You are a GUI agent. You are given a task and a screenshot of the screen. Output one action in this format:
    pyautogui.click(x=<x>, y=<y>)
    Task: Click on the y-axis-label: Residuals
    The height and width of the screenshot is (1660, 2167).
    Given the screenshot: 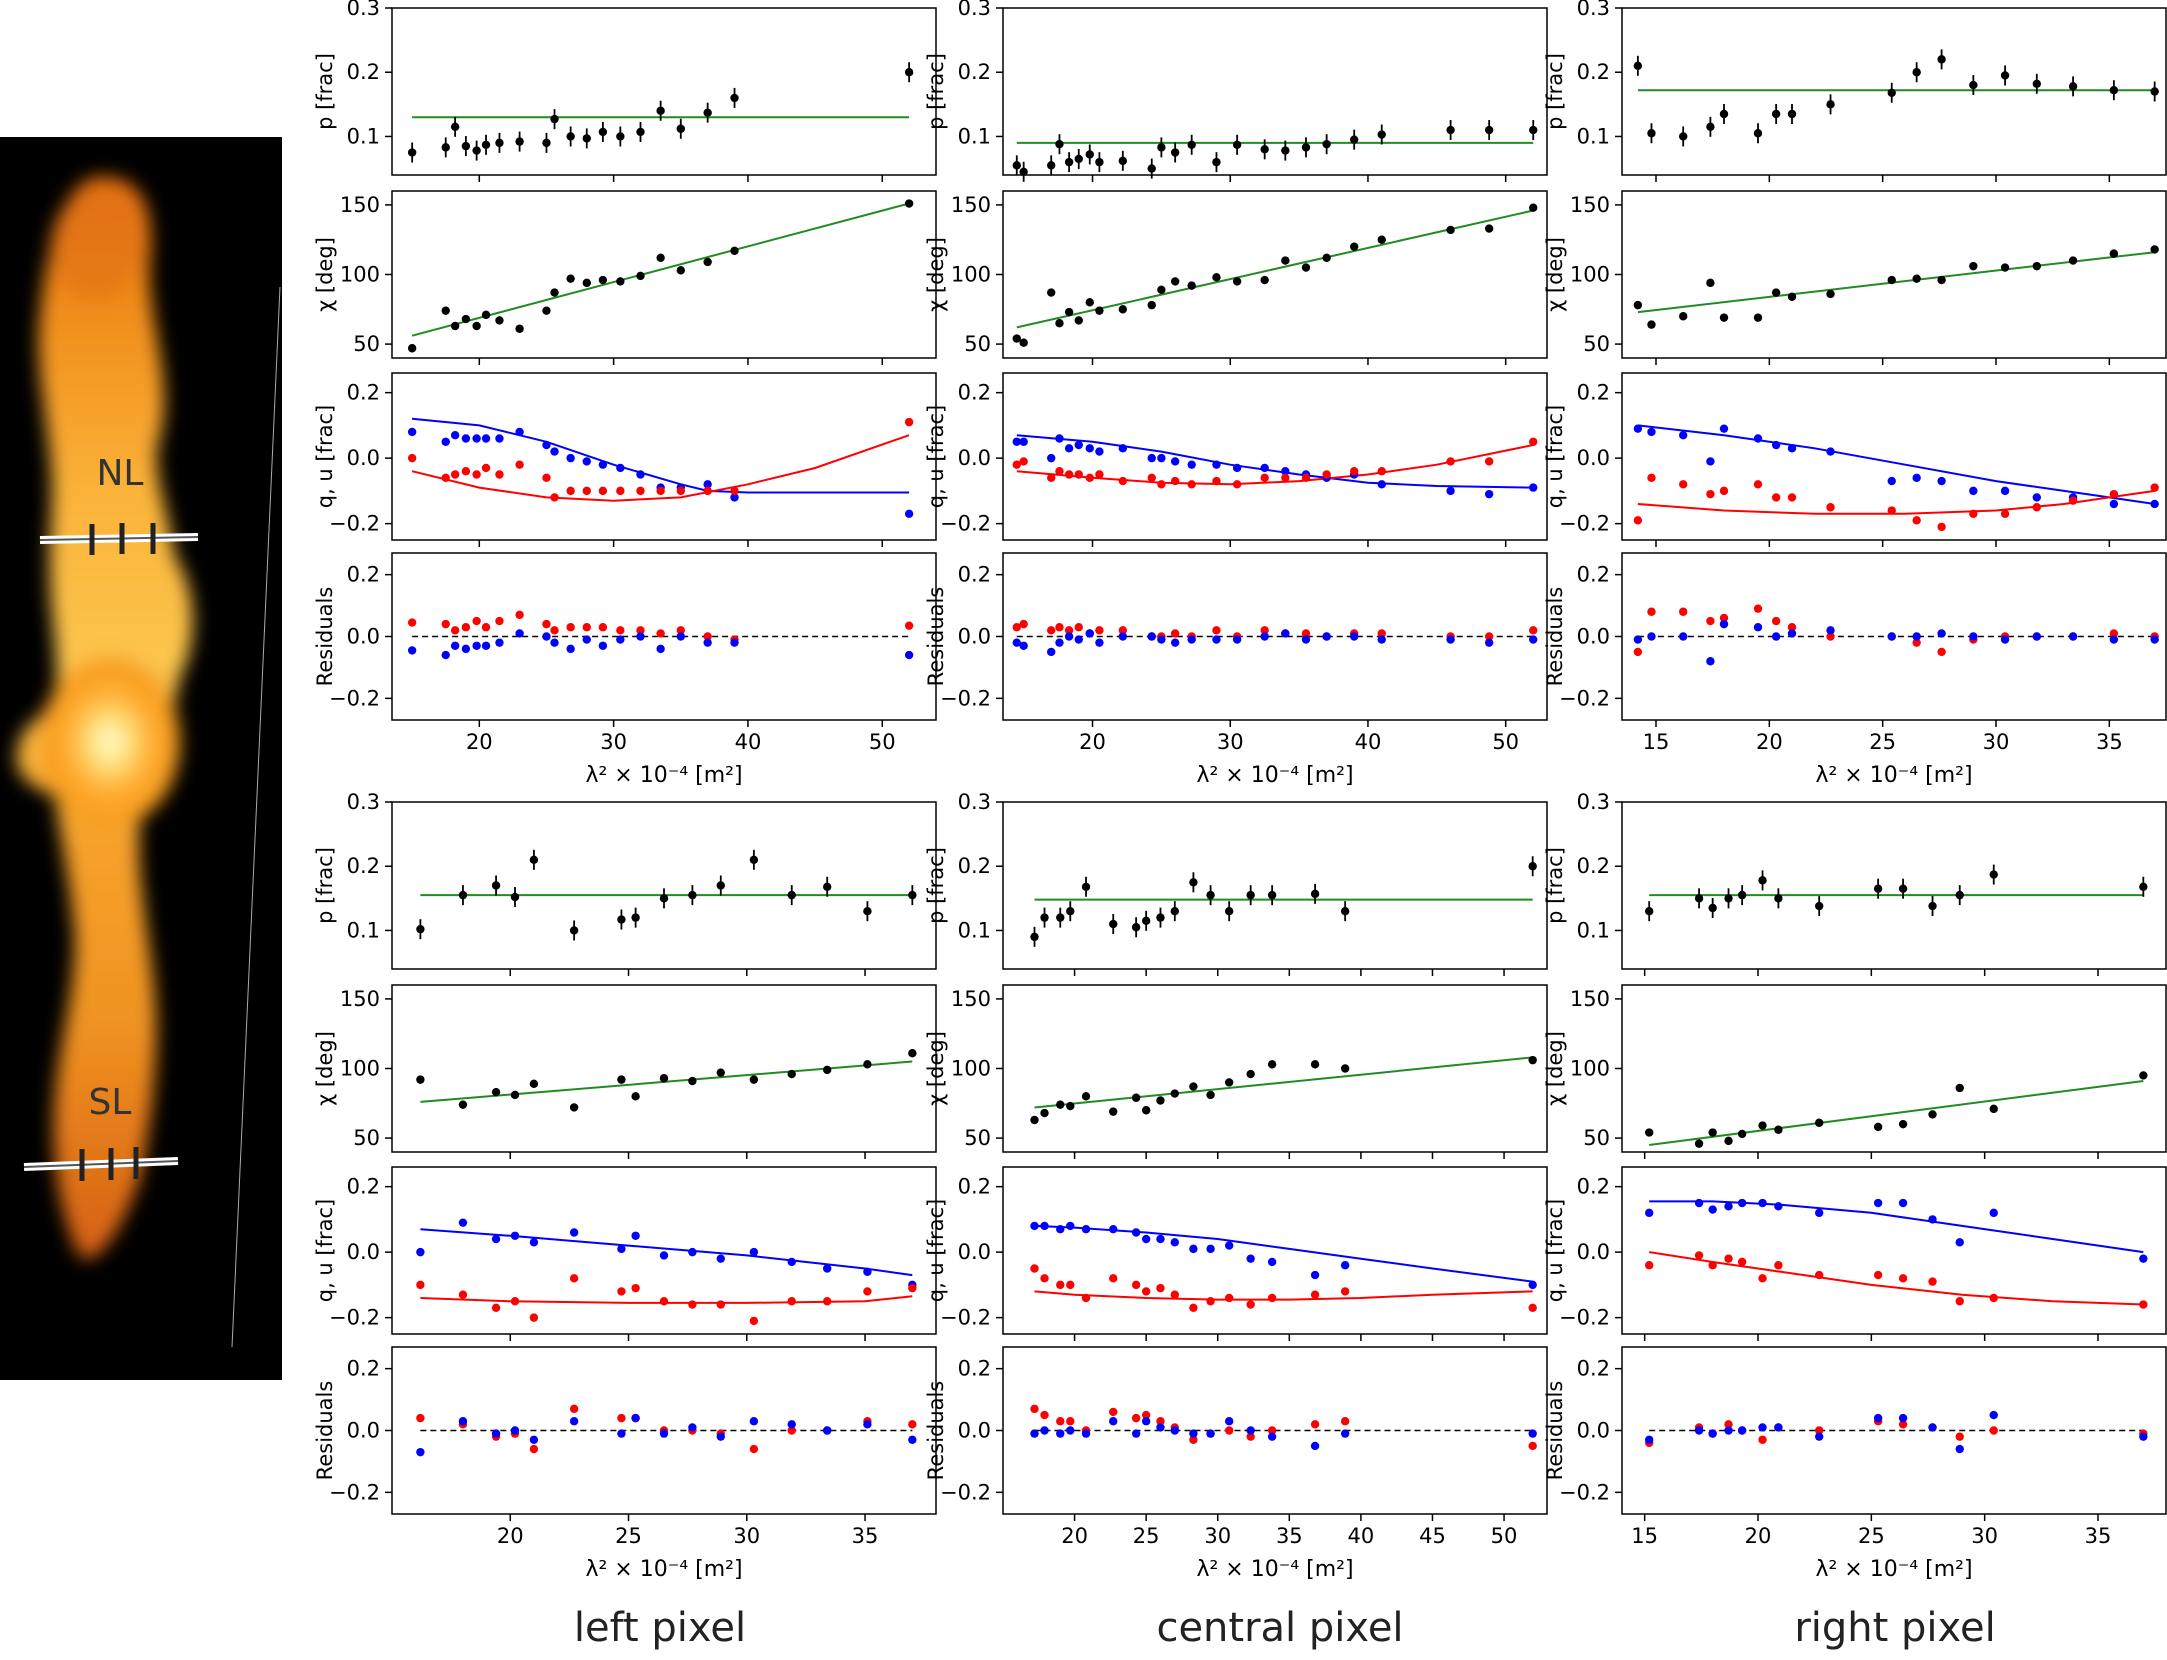 What is the action you would take?
    pyautogui.click(x=325, y=637)
    